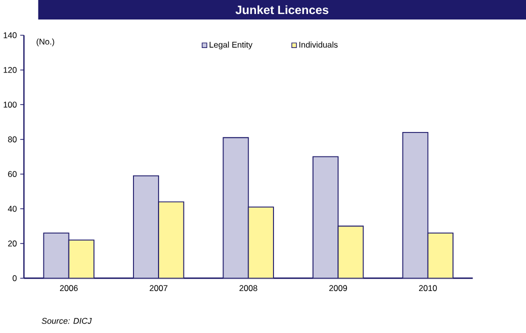 The width and height of the screenshot is (526, 333). Describe the element at coordinates (12, 139) in the screenshot. I see `y-tick-label: 80` at that location.